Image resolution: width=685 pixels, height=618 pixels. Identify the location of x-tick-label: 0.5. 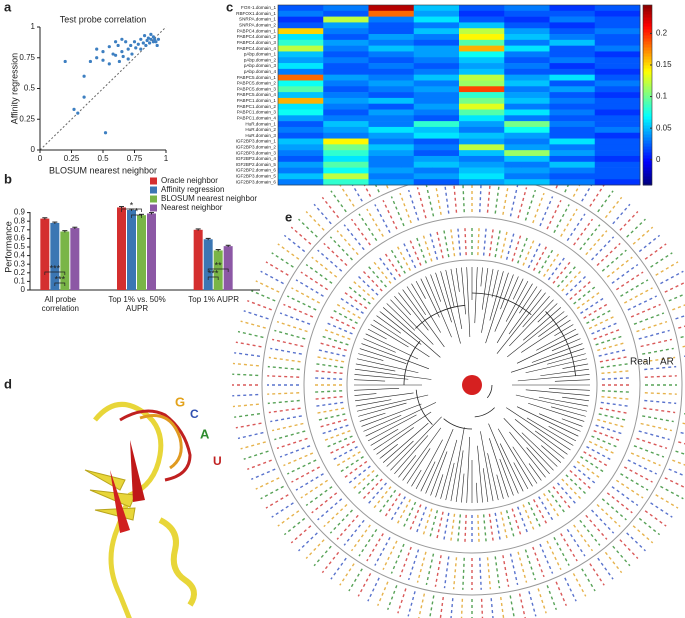
(103, 158).